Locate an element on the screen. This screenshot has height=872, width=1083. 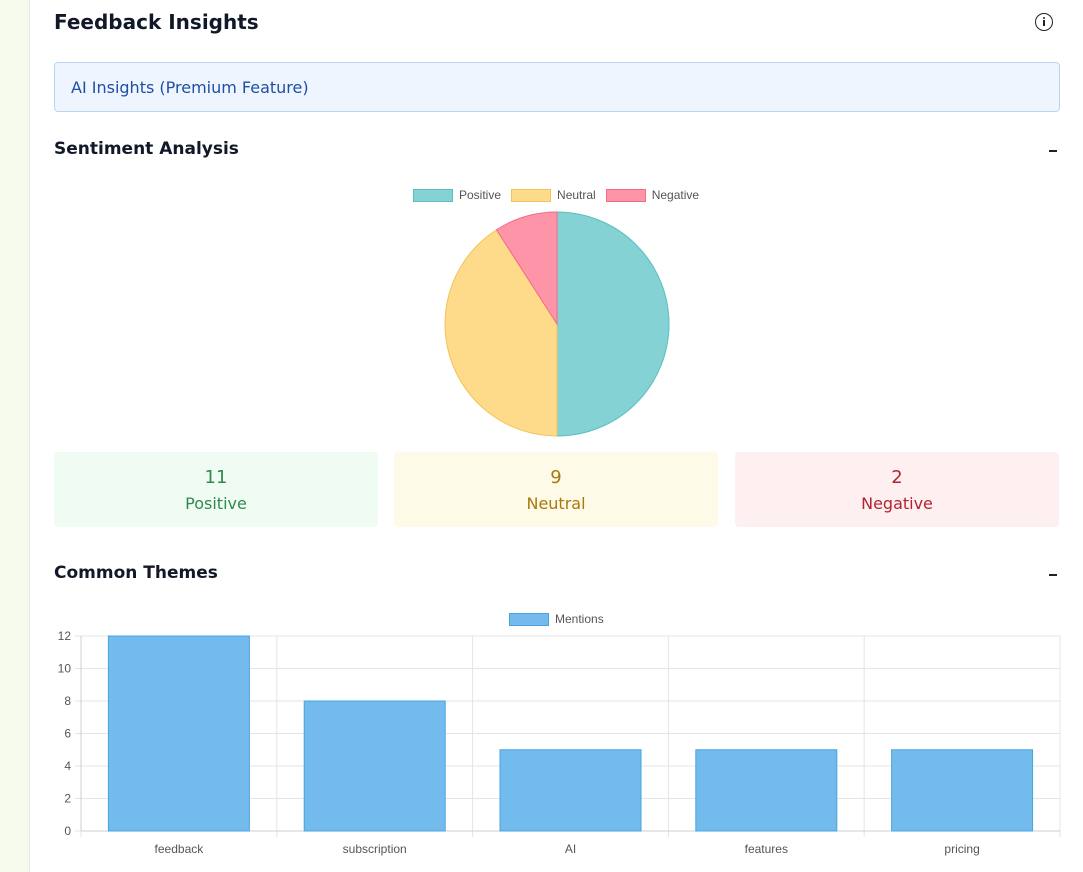
sentiment-pie-chart is located at coordinates (557, 324).